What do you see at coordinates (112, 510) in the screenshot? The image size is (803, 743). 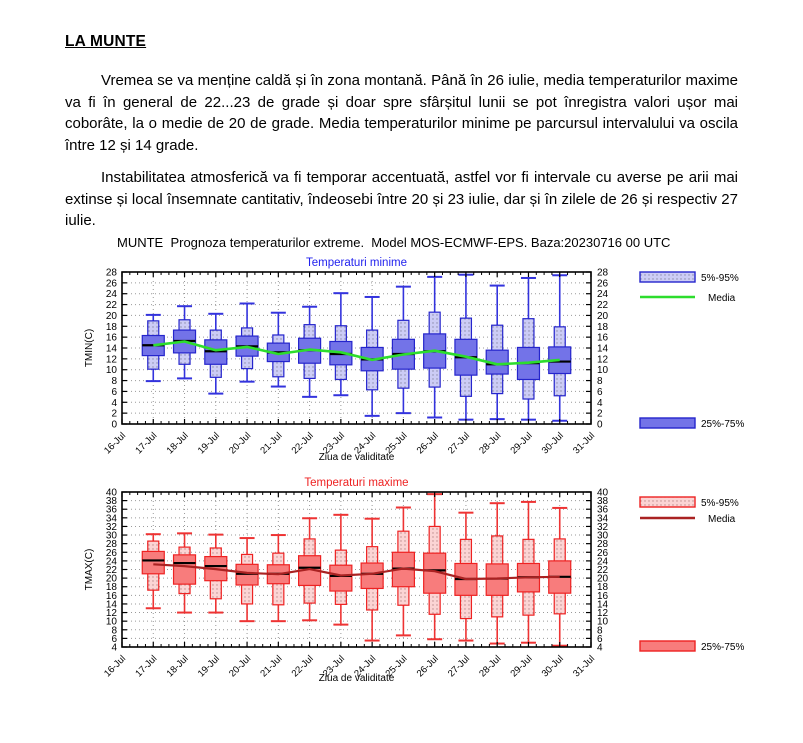 I see `y-tick-label: 36` at bounding box center [112, 510].